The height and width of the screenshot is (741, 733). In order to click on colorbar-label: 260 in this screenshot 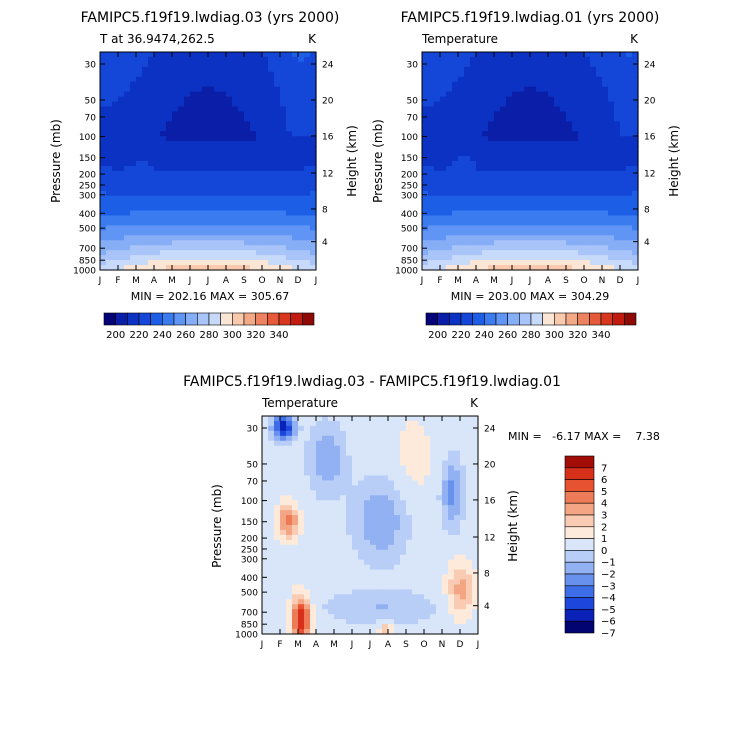, I will do `click(507, 335)`.